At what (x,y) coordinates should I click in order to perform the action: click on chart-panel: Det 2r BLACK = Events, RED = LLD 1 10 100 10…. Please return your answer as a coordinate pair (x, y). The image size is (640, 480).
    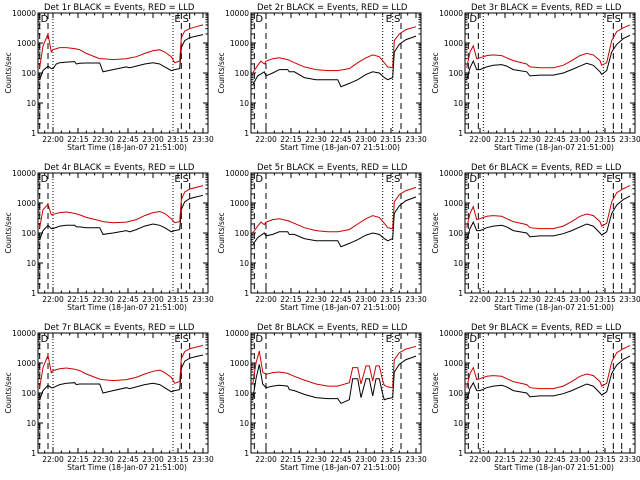
    Looking at the image, I should click on (322, 77).